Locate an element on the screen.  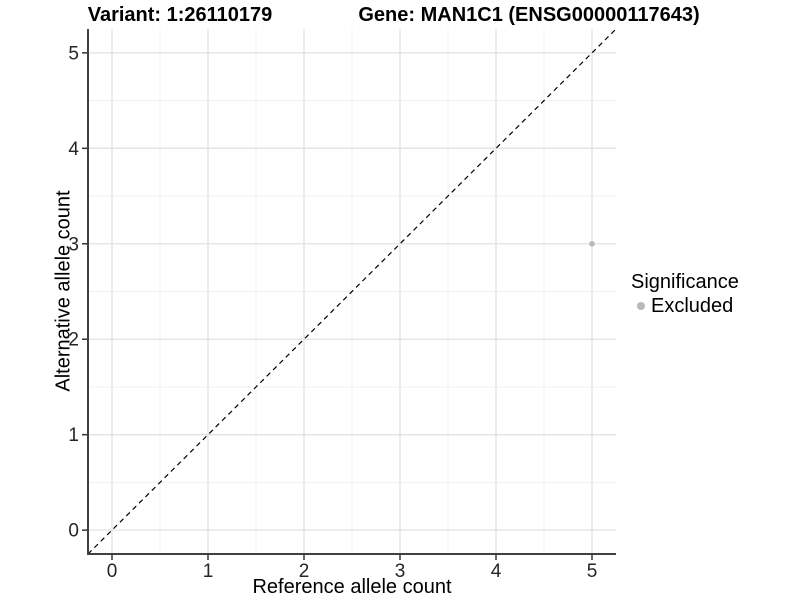
legend-item-label: Excluded is located at coordinates (692, 306).